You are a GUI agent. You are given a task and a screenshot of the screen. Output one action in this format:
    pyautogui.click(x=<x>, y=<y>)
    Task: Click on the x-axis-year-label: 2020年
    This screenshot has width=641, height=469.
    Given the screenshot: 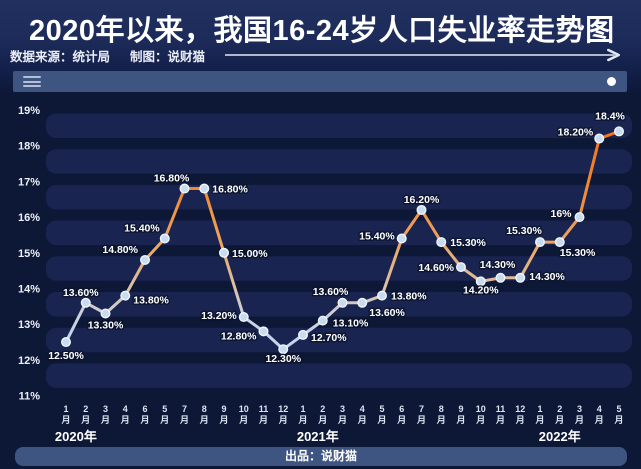 What is the action you would take?
    pyautogui.click(x=76, y=436)
    